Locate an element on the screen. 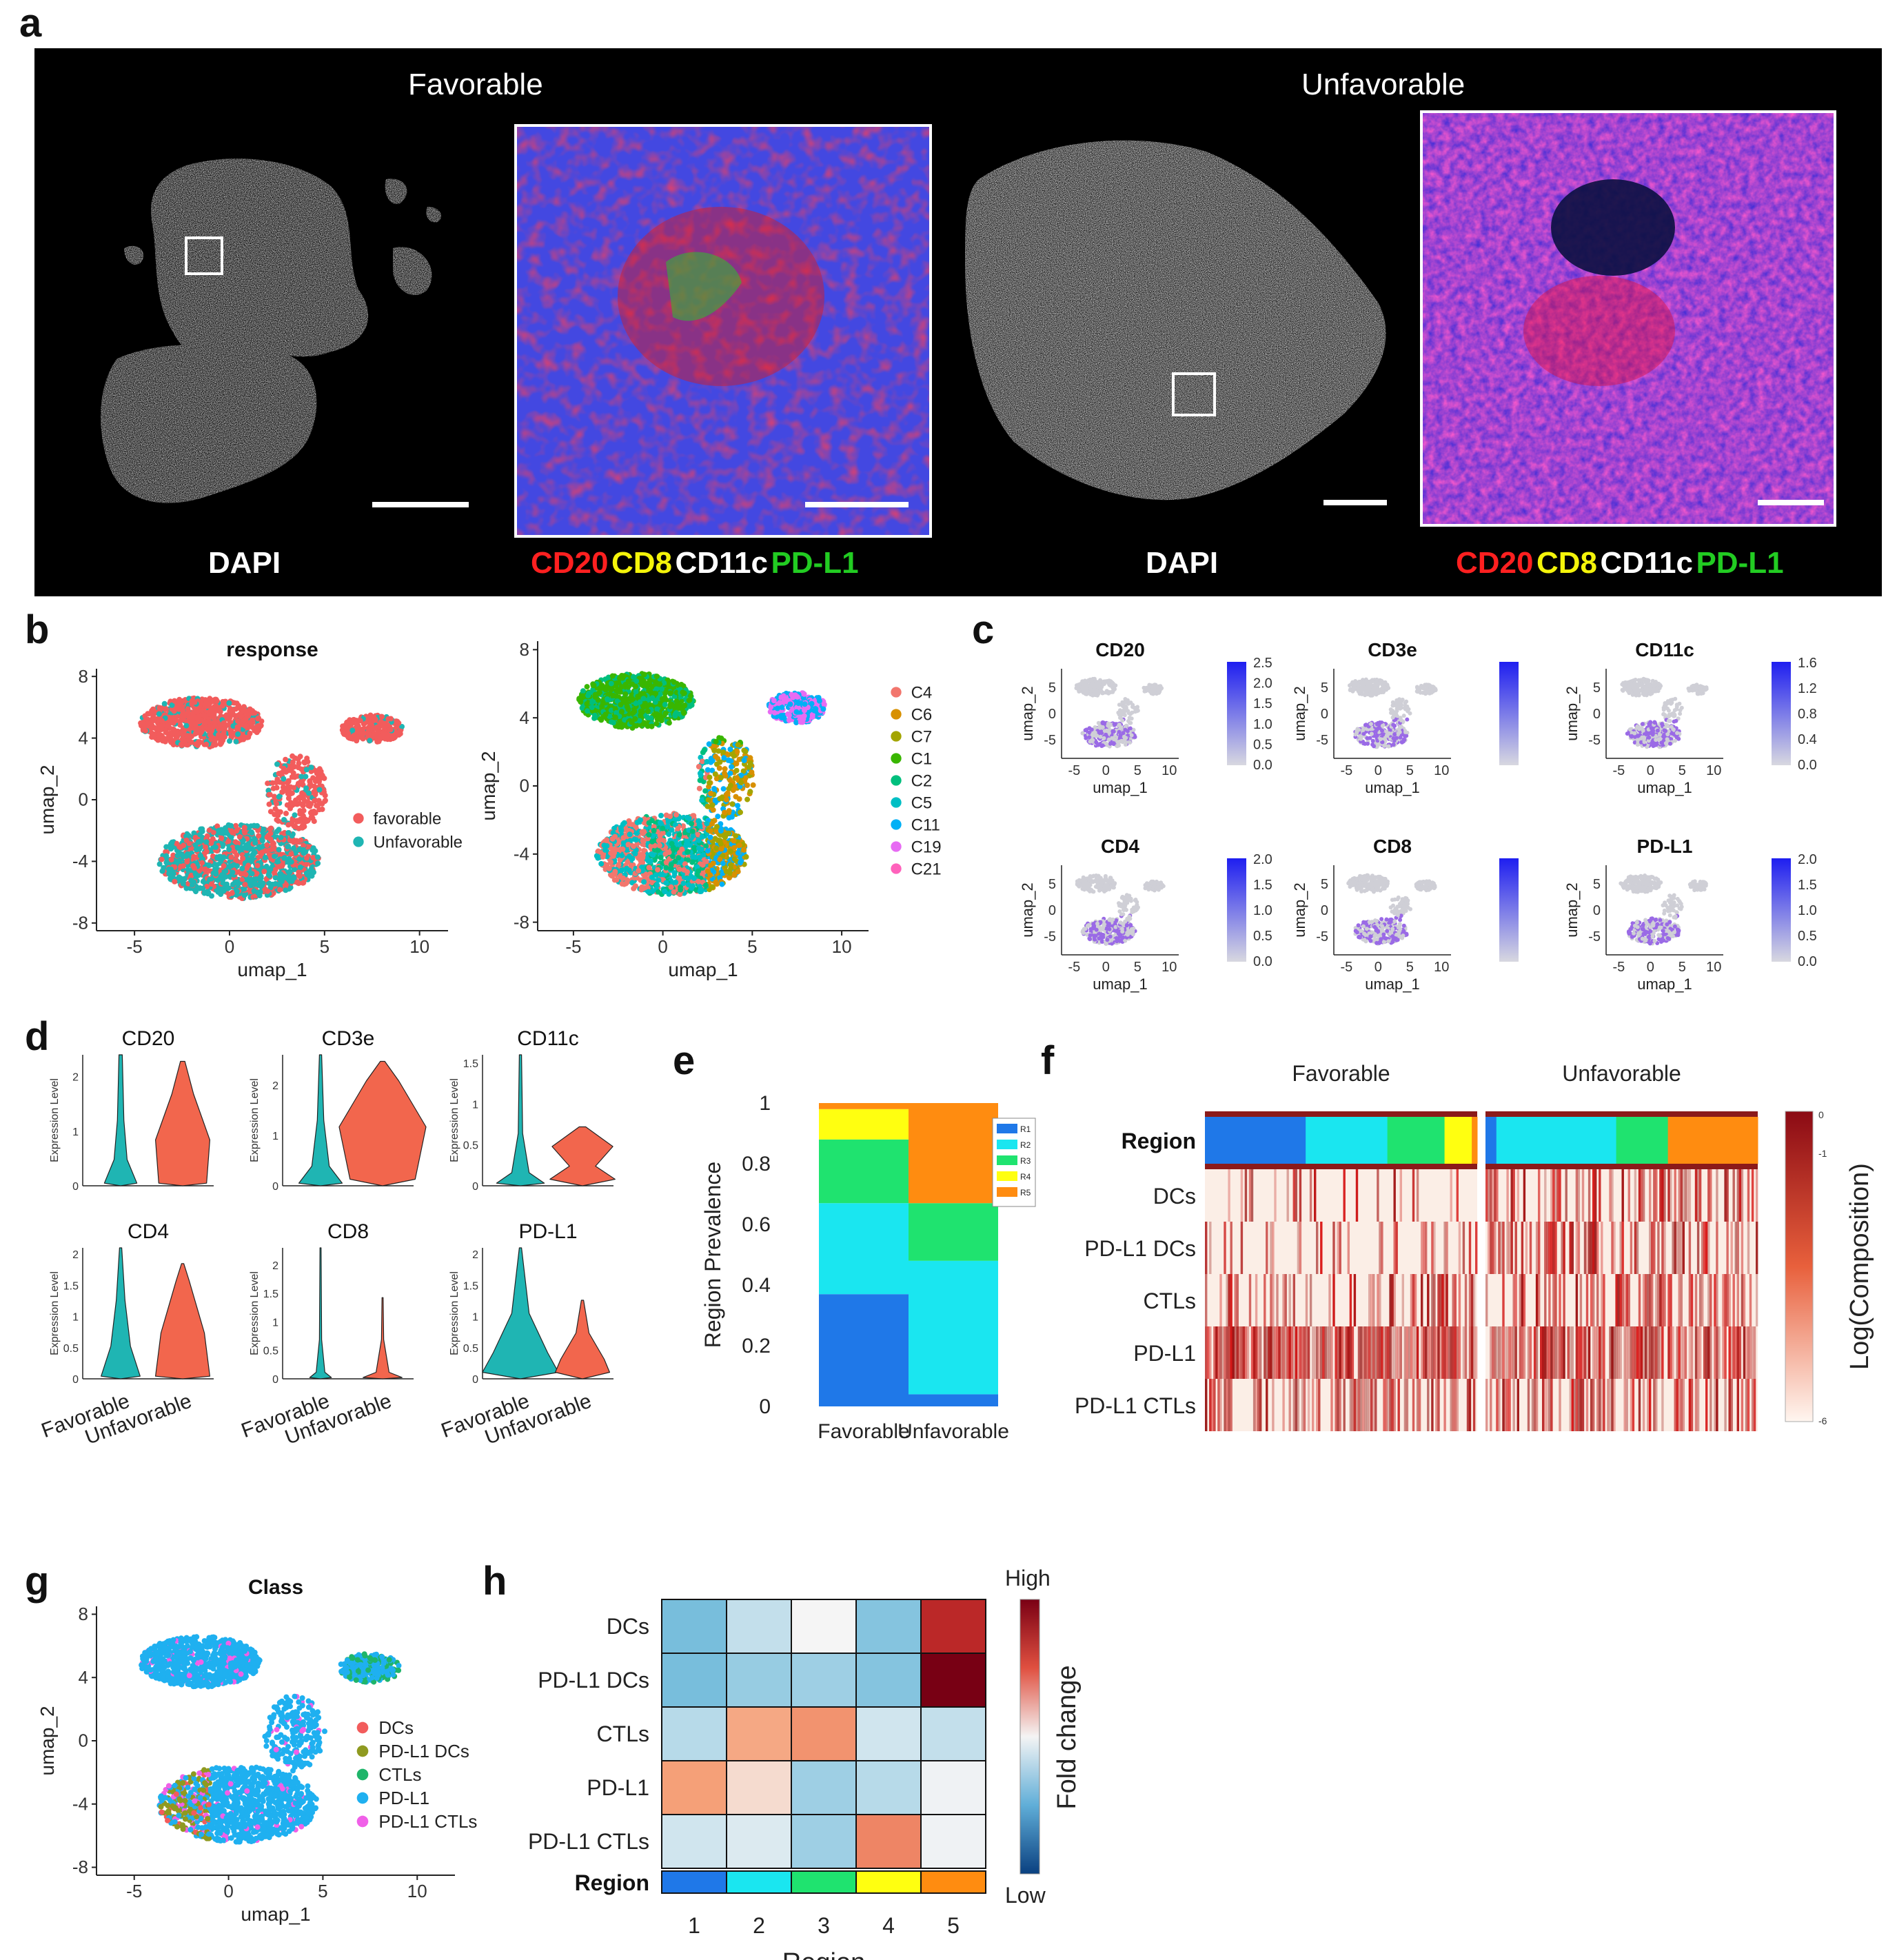 This screenshot has height=1960, width=1897. favorable-marker-labels: CD20 CD8 CD11c PD-L1 is located at coordinates (695, 563).